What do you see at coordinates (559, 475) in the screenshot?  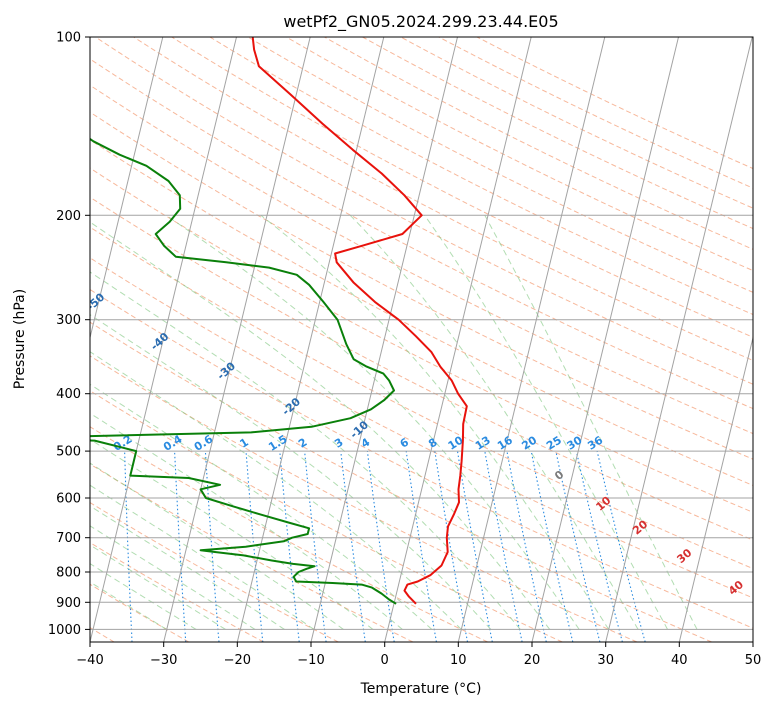 I see `moist-adiabat-label: 0` at bounding box center [559, 475].